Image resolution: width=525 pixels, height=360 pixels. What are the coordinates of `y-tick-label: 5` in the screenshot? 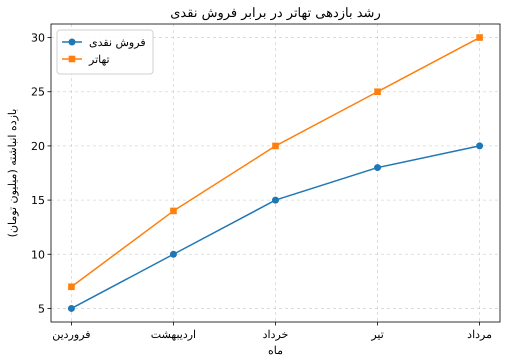 It's located at (41, 309).